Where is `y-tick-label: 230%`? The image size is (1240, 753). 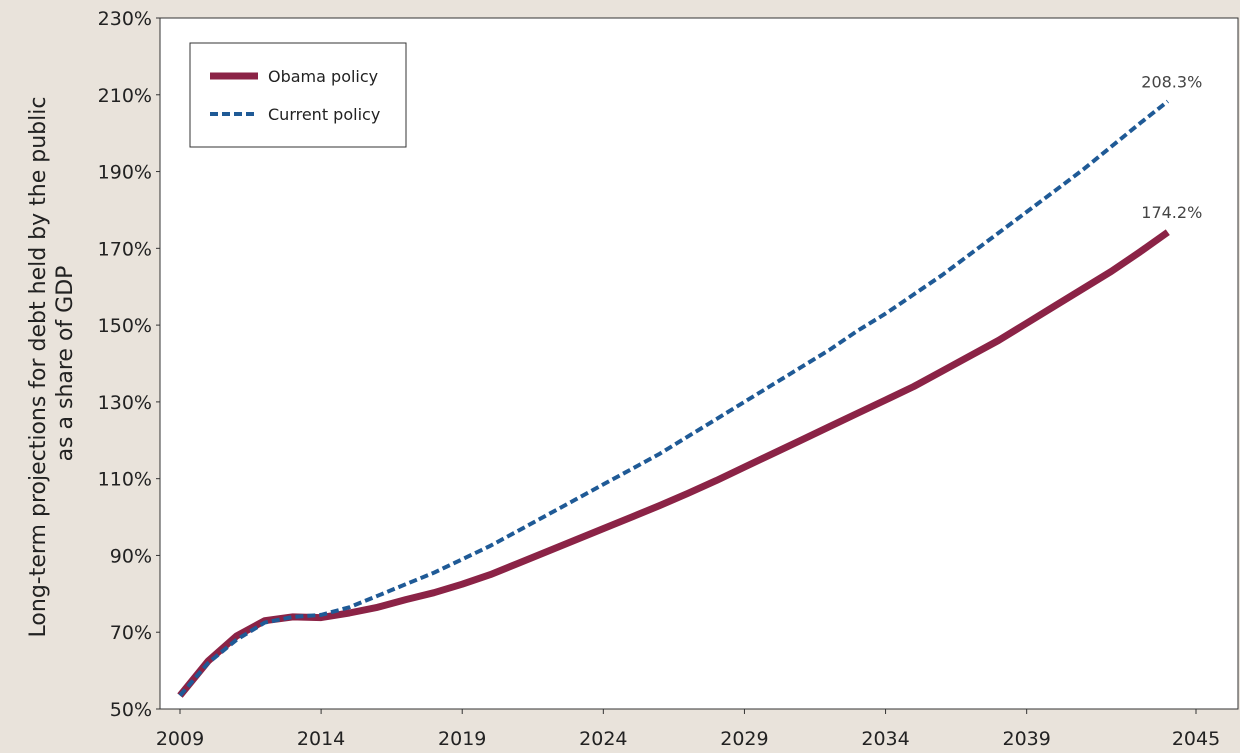 y-tick-label: 230% is located at coordinates (125, 19).